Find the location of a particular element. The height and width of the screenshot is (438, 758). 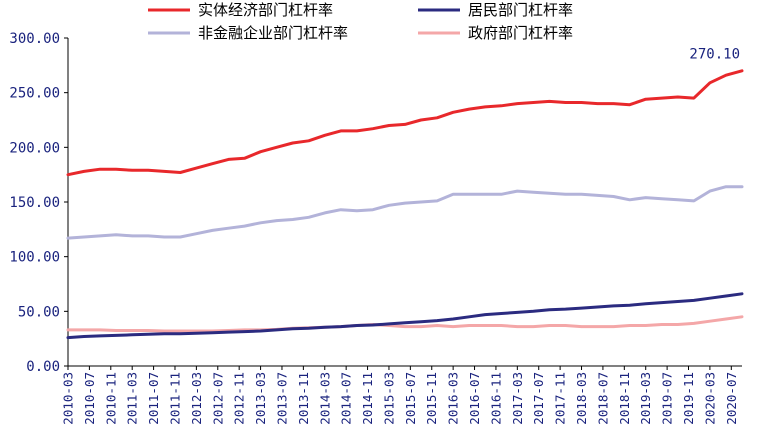

y-tick-label: 200.00 is located at coordinates (34, 148).